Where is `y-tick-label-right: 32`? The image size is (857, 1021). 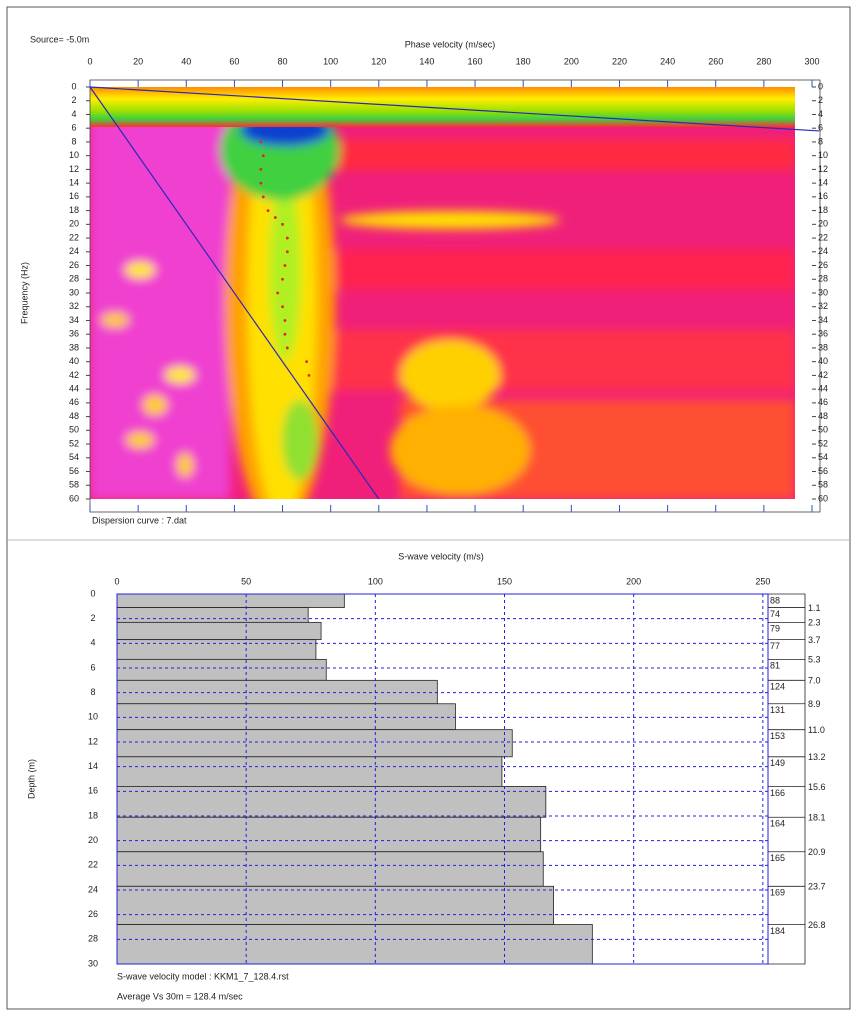 y-tick-label-right: 32 is located at coordinates (823, 306).